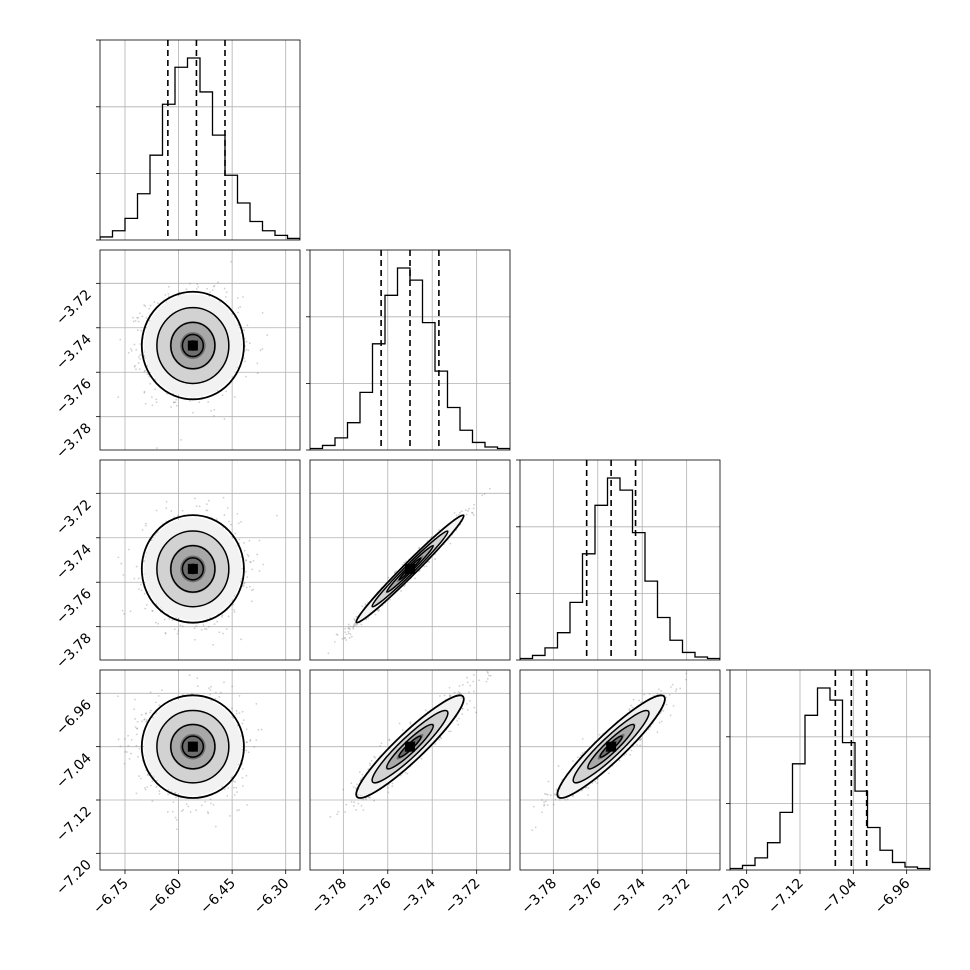  What do you see at coordinates (410, 561) in the screenshot?
I see `density-panel` at bounding box center [410, 561].